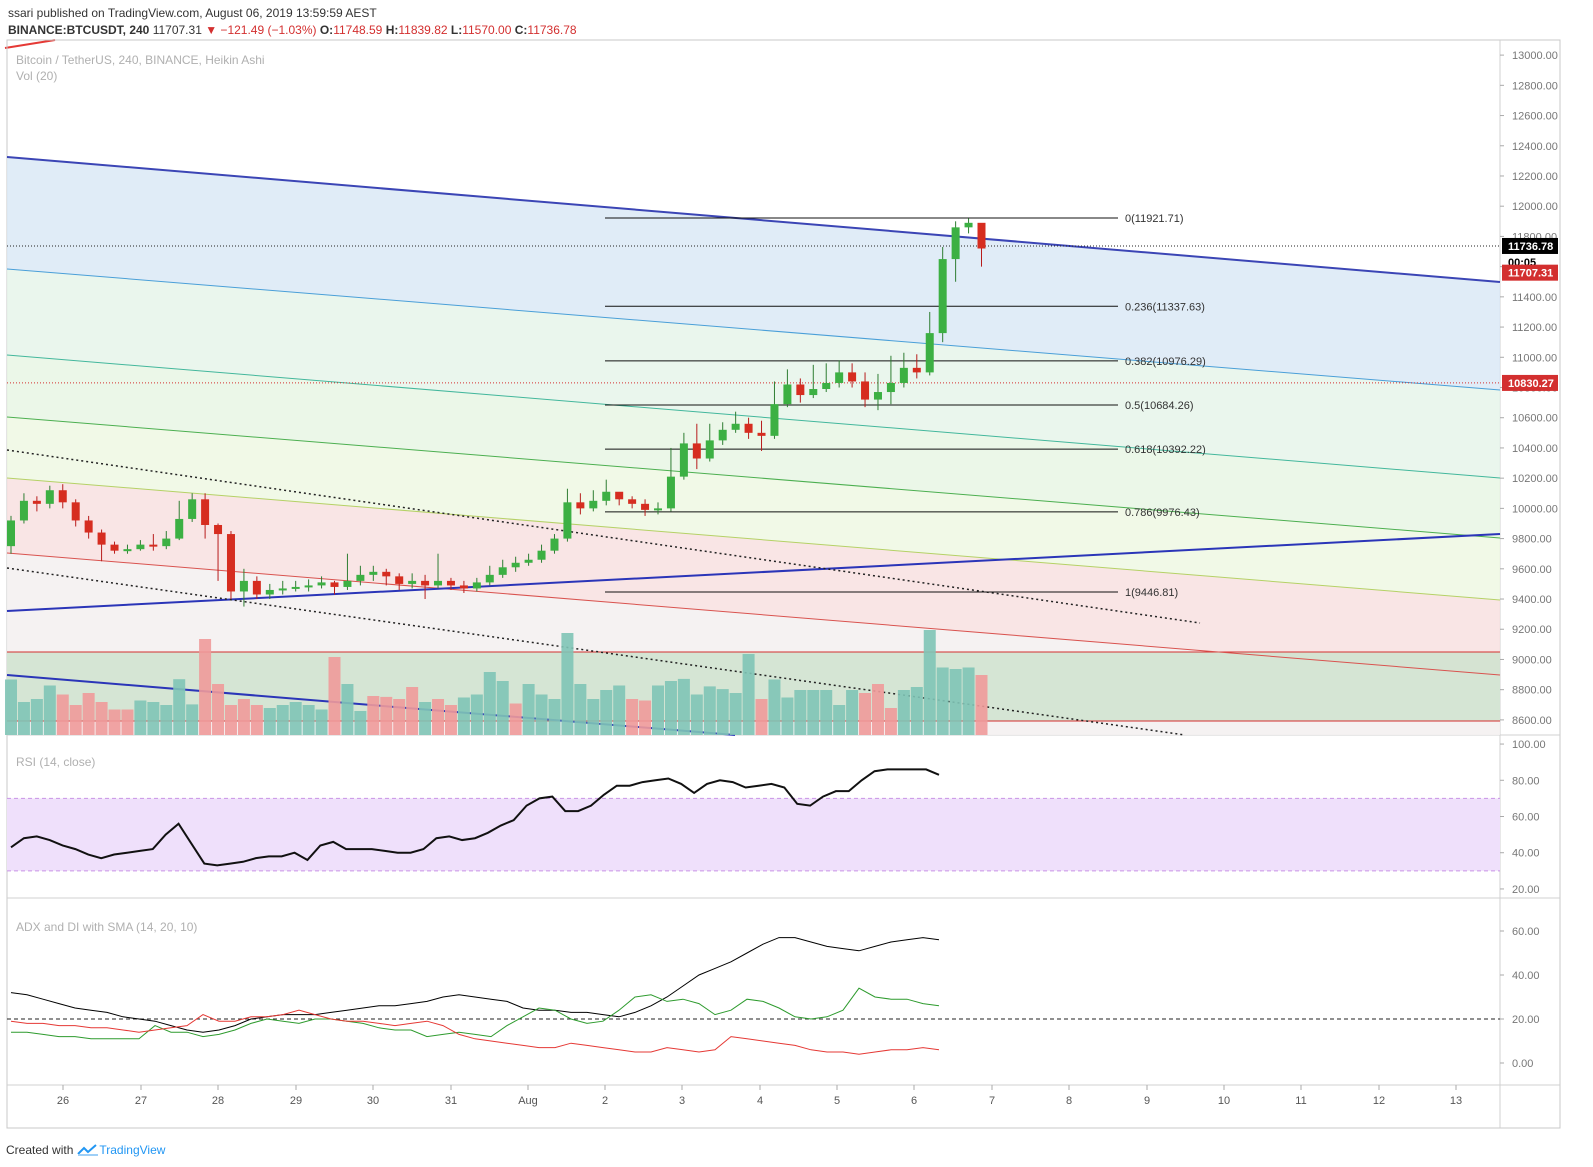  I want to click on mini-trend-line, so click(30, 44).